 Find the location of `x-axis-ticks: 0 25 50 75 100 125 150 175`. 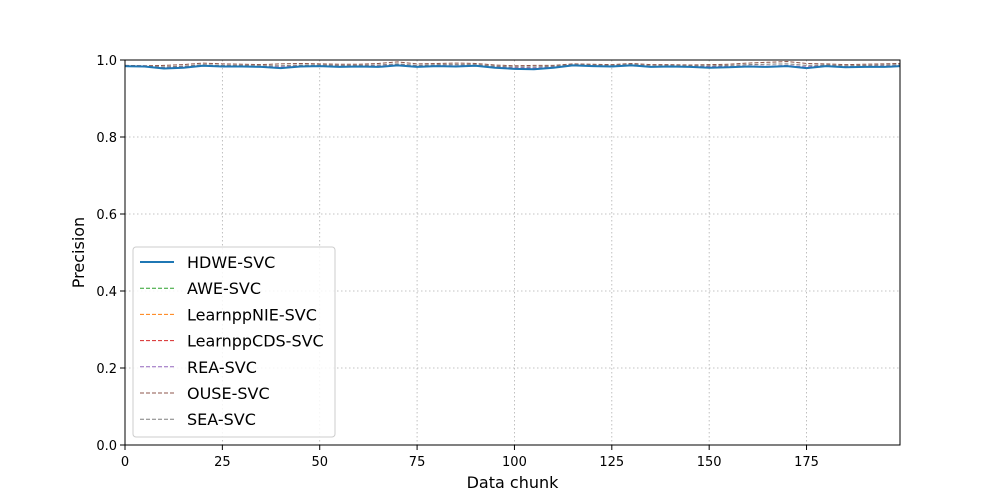

x-axis-ticks: 0 25 50 75 100 125 150 175 is located at coordinates (470, 457).